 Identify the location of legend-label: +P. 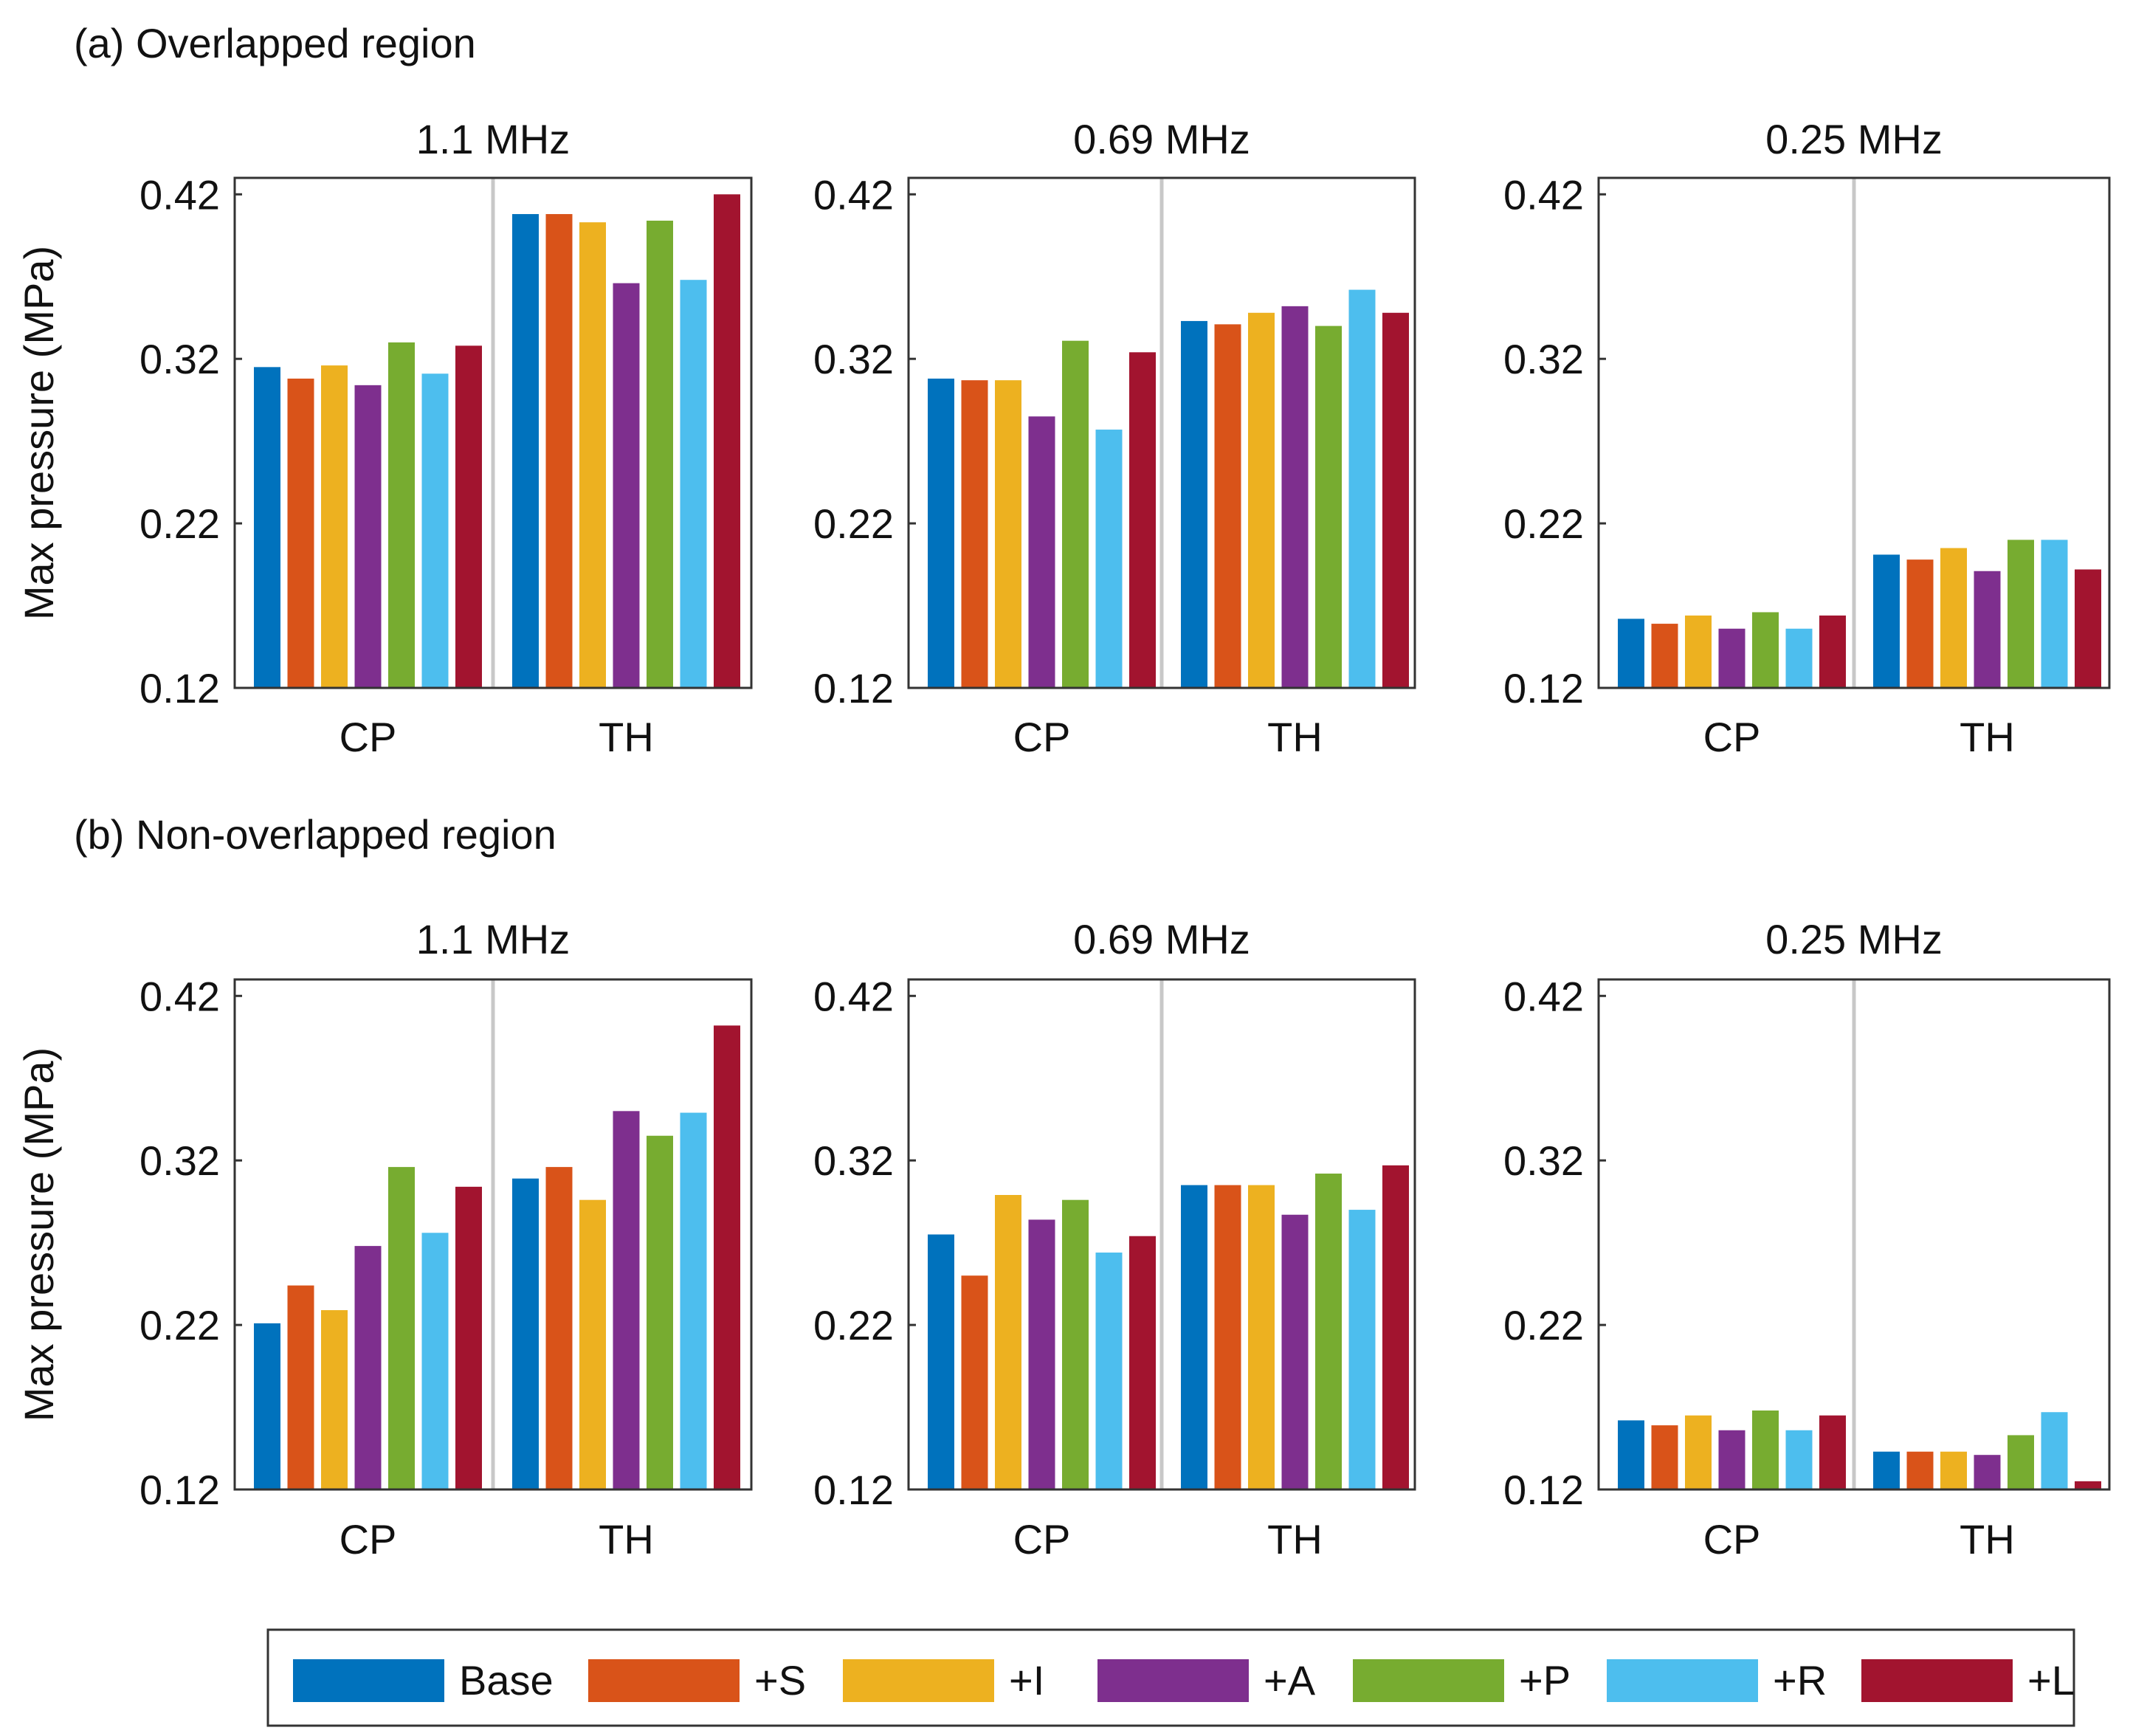
(1545, 1680).